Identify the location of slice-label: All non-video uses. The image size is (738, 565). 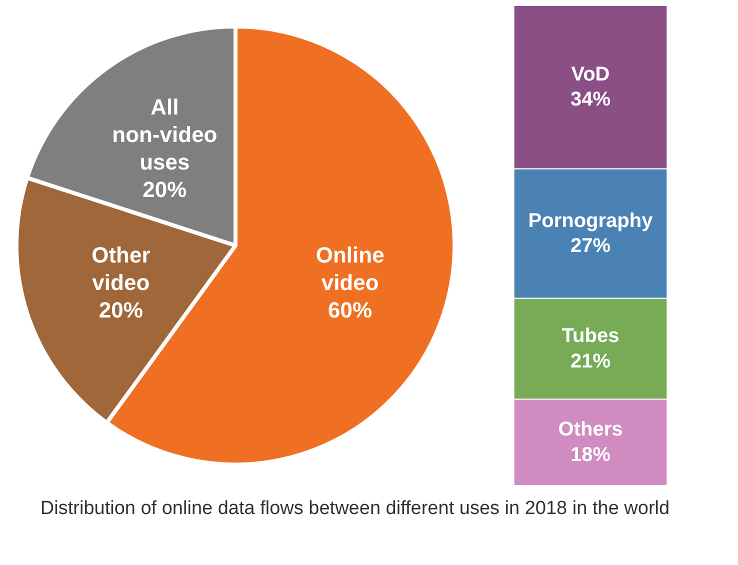
(165, 134).